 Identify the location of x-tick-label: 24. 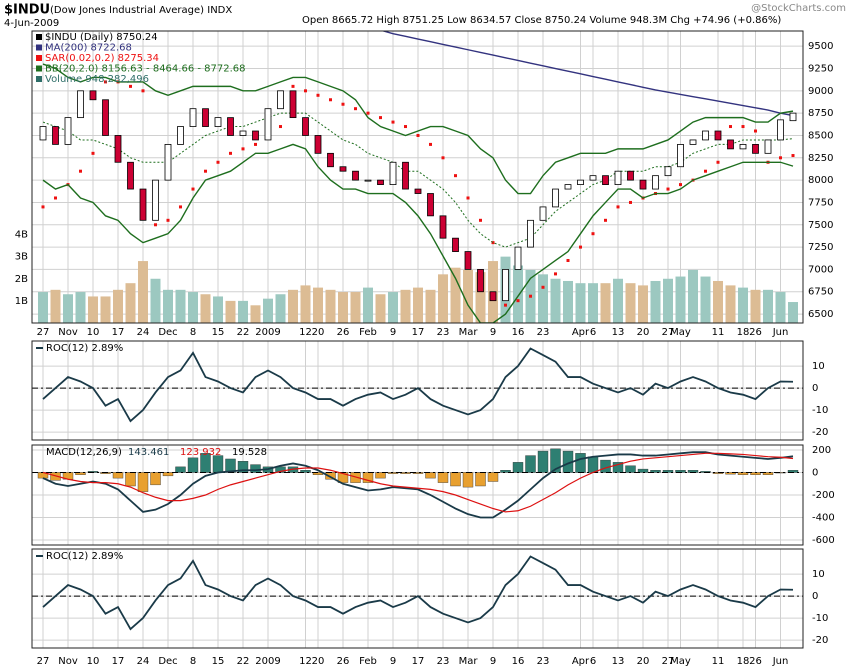
(143, 661).